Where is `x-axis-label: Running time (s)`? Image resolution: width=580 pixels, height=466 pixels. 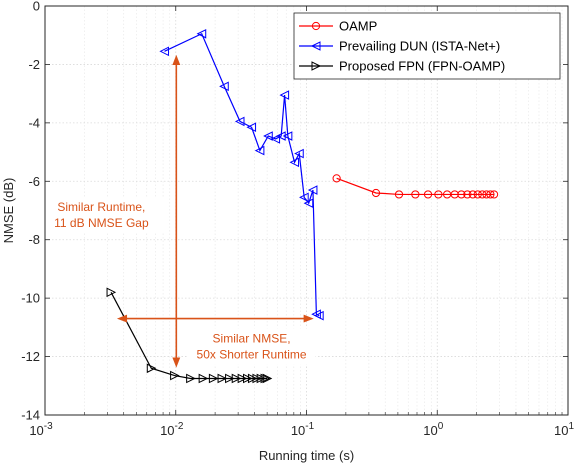 x-axis-label: Running time (s) is located at coordinates (306, 455).